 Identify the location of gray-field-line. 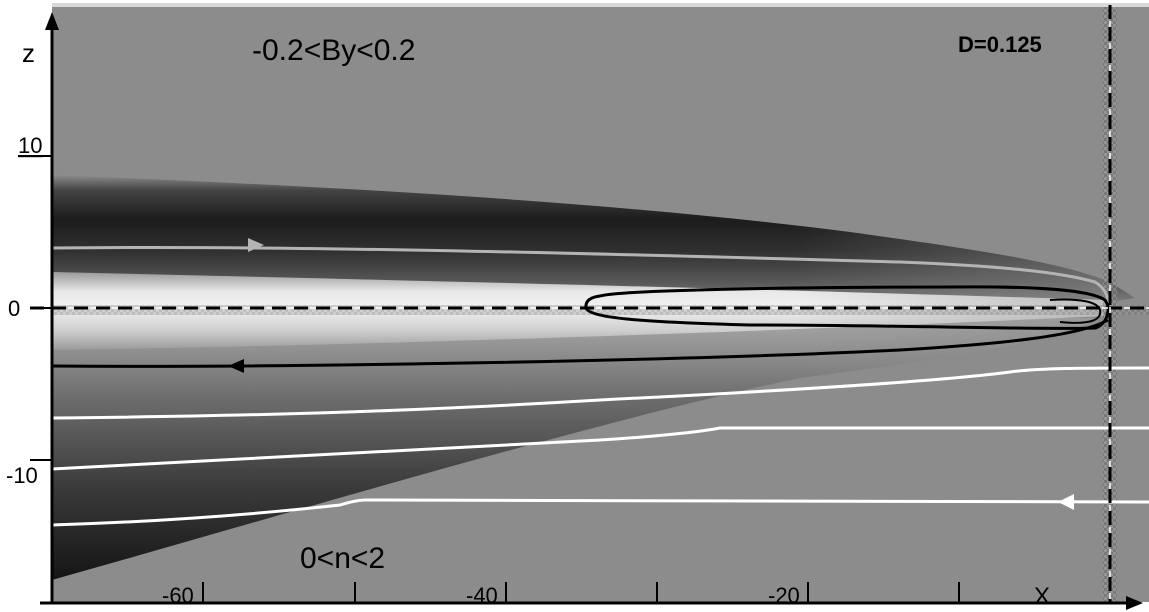
(580, 275).